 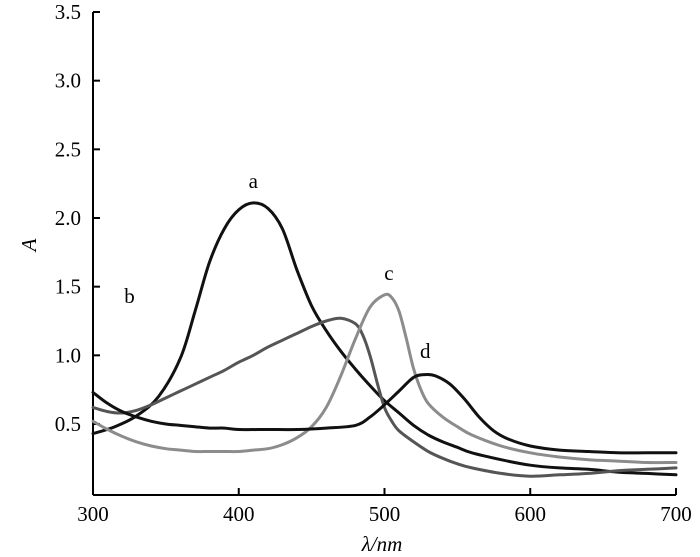 I want to click on curve-label-b: b, so click(x=129, y=296).